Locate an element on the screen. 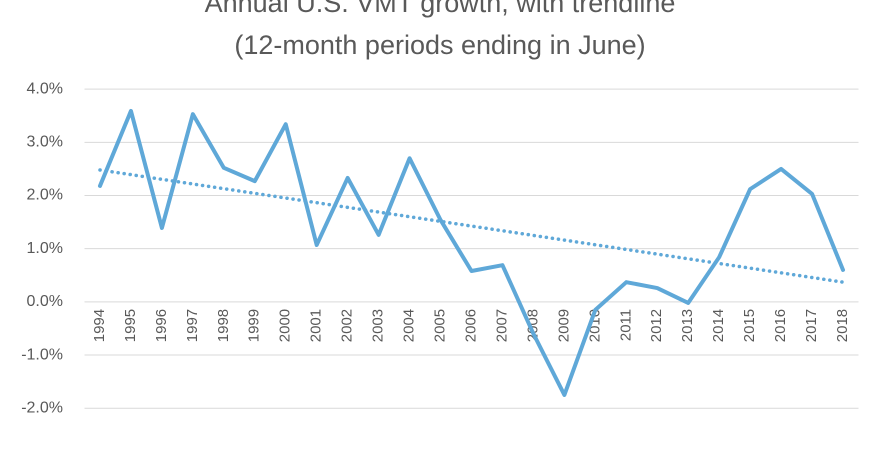 The width and height of the screenshot is (890, 450). y-tick-label: 4.0% is located at coordinates (45, 88).